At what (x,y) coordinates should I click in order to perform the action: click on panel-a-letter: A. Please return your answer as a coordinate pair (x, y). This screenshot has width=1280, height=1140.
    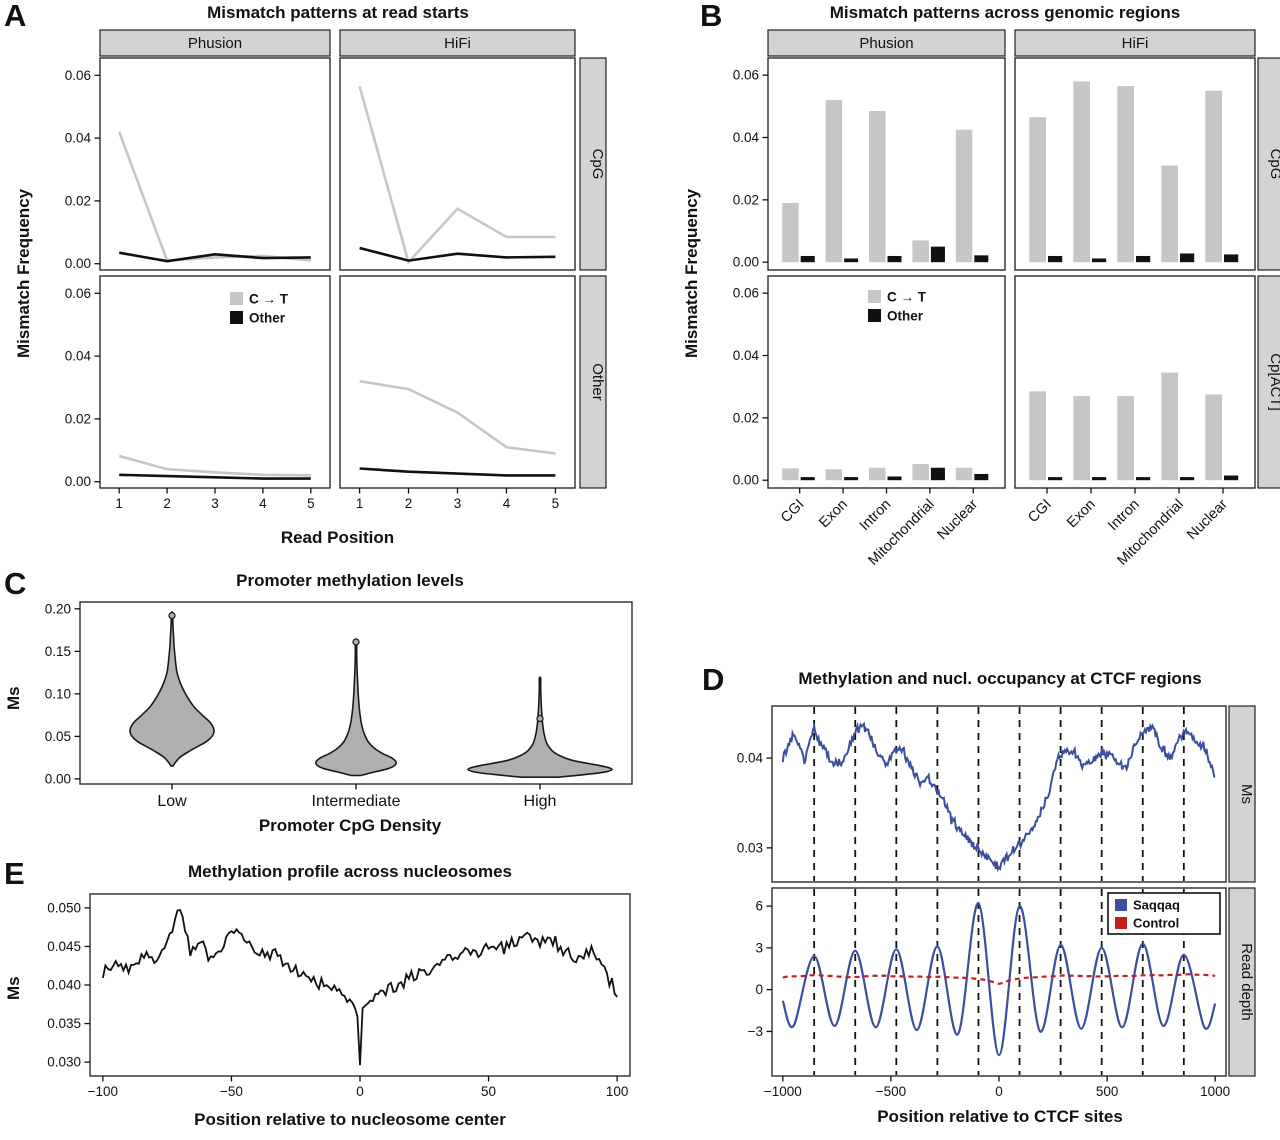
    Looking at the image, I should click on (15, 16).